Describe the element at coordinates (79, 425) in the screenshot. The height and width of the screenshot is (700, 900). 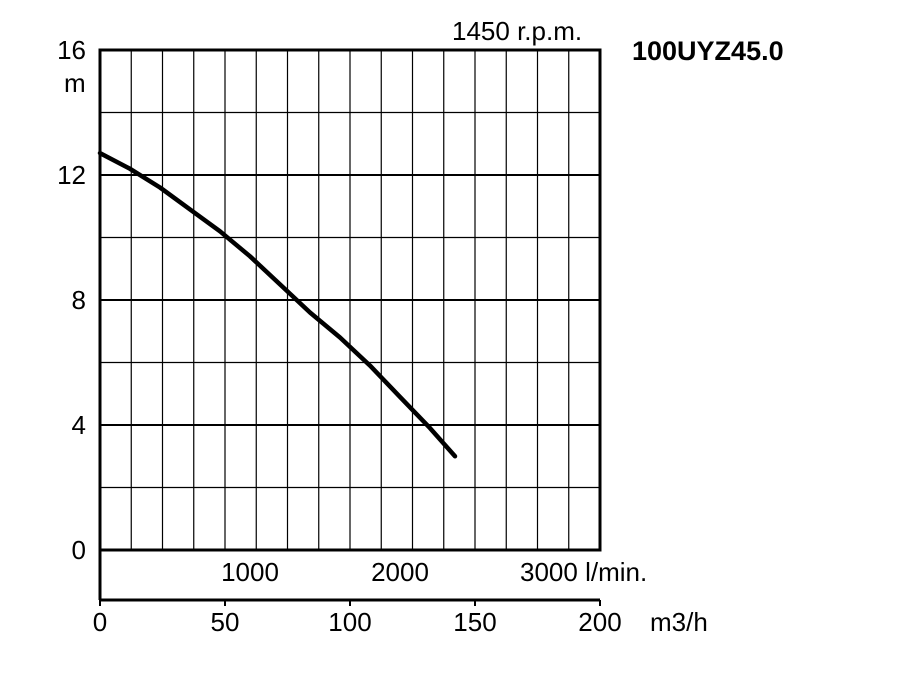
I see `y-tick-label: 4` at that location.